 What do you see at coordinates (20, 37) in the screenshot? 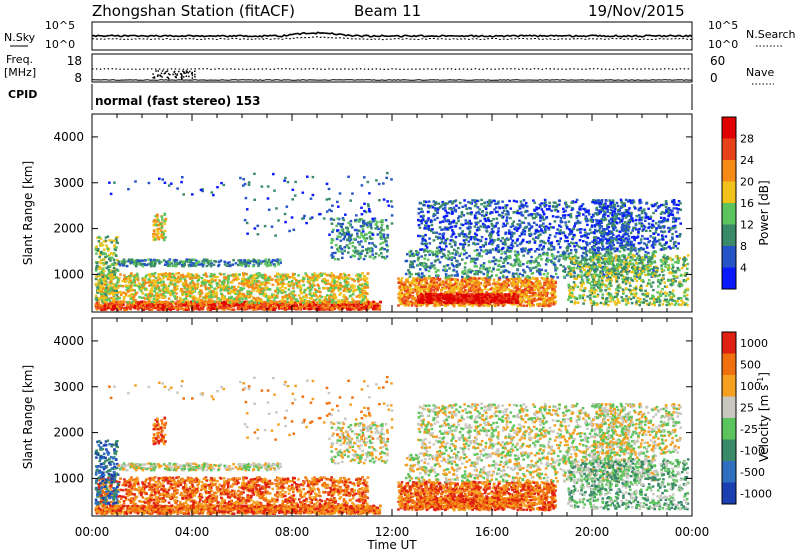
I see `noise-sky-label: N.Sky` at bounding box center [20, 37].